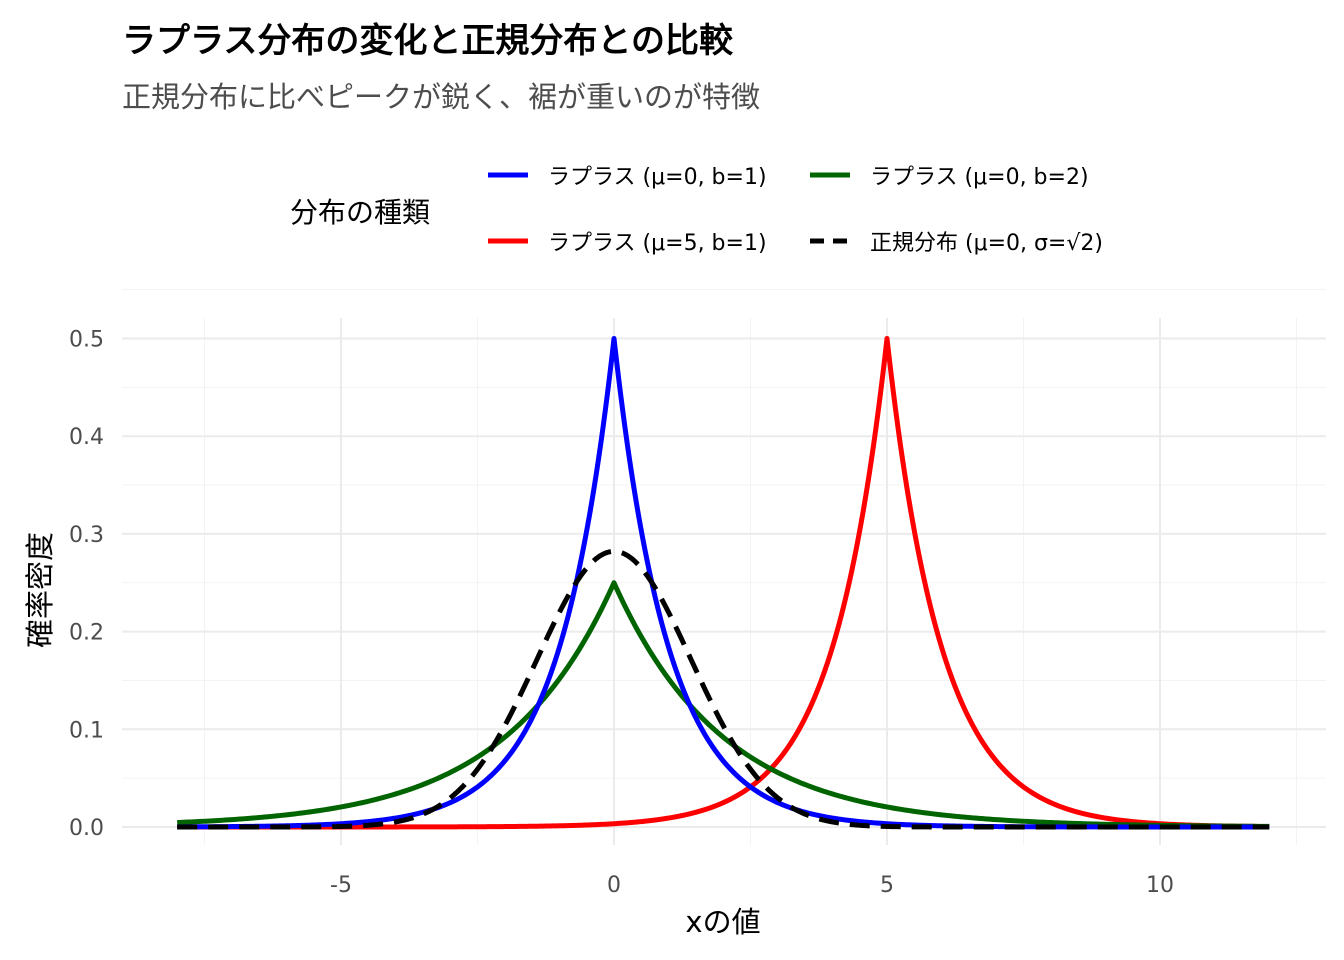  Describe the element at coordinates (657, 243) in the screenshot. I see `legend-label: ラプラス (μ=5, b=1)` at that location.